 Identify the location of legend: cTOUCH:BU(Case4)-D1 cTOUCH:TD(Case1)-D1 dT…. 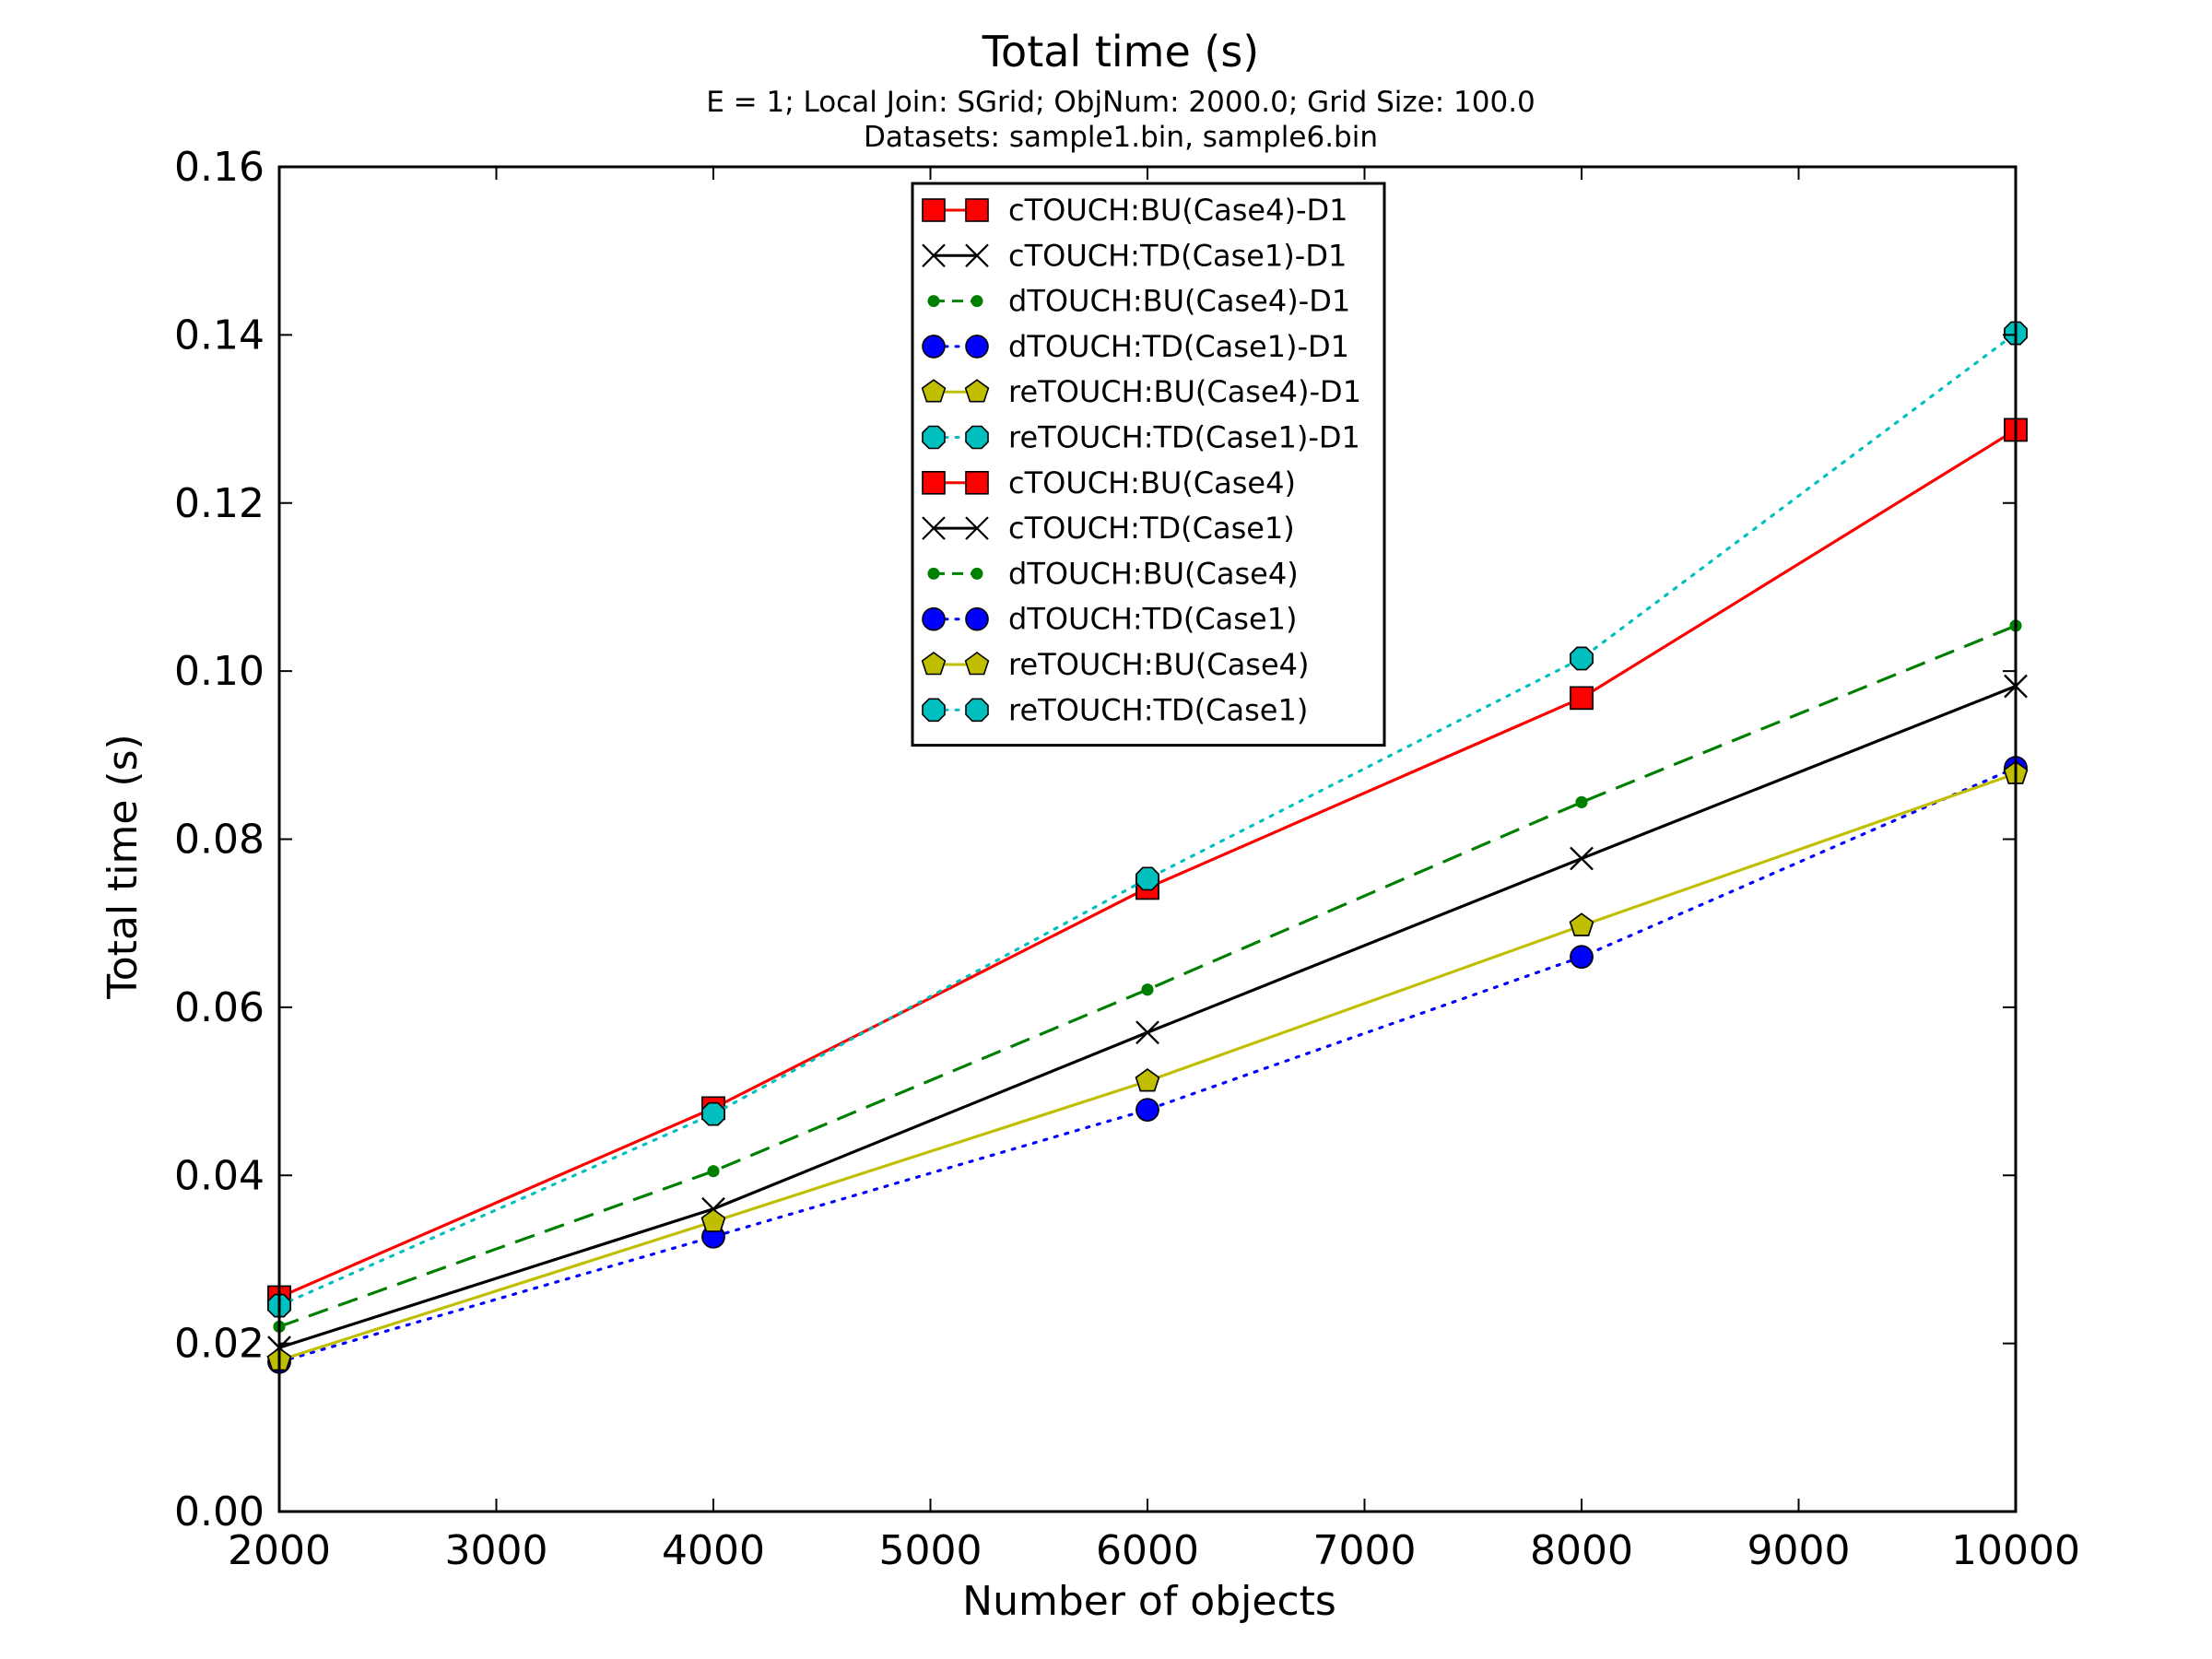
(1148, 464).